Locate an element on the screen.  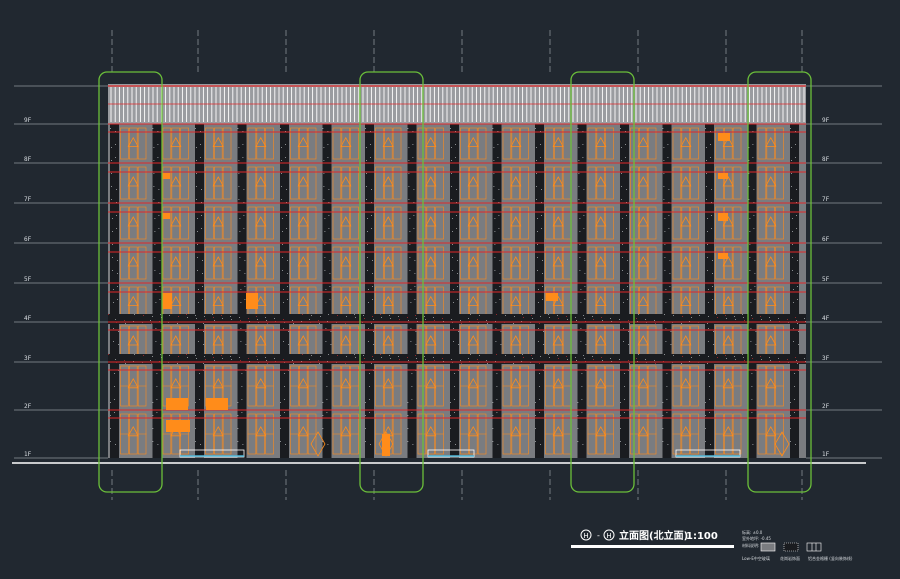
floor-label-left: 2F is located at coordinates (28, 406).